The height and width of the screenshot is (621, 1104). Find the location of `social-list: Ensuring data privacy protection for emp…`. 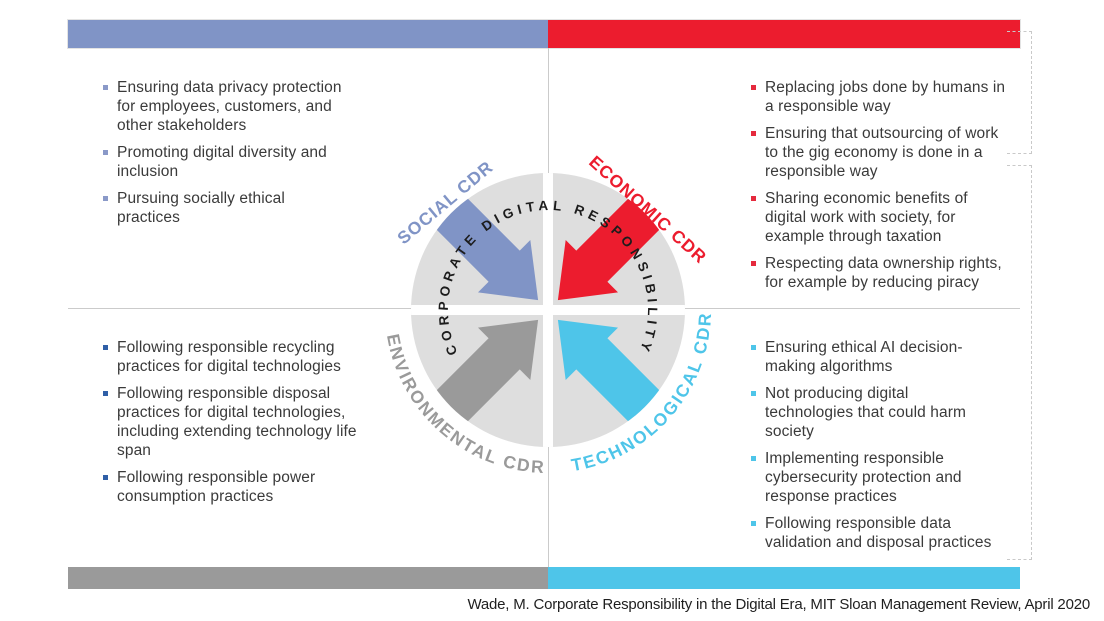

social-list: Ensuring data privacy protection for emp… is located at coordinates (226, 156).